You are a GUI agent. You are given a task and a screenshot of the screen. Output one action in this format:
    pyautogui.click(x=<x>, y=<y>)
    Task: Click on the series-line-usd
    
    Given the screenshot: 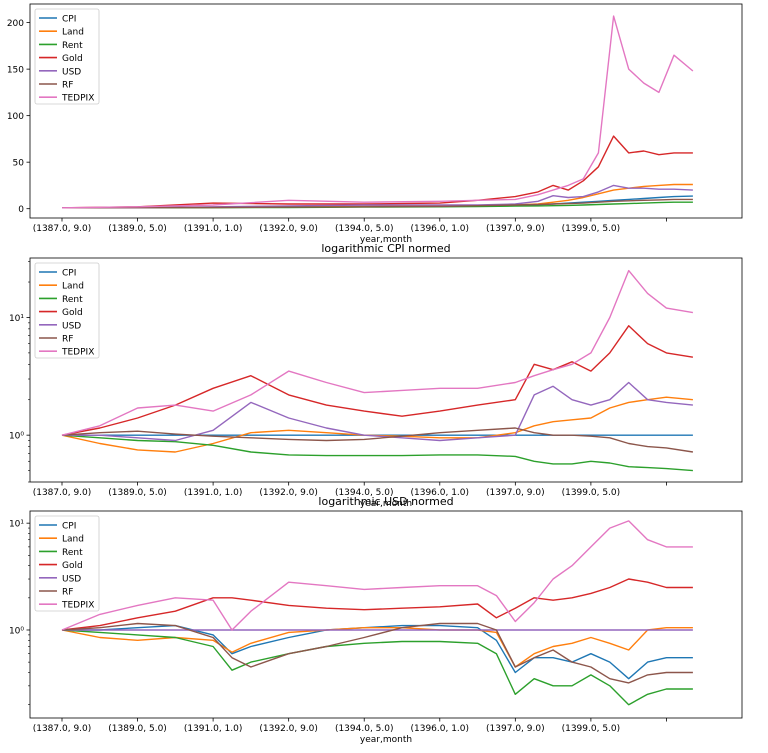 What is the action you would take?
    pyautogui.click(x=377, y=196)
    